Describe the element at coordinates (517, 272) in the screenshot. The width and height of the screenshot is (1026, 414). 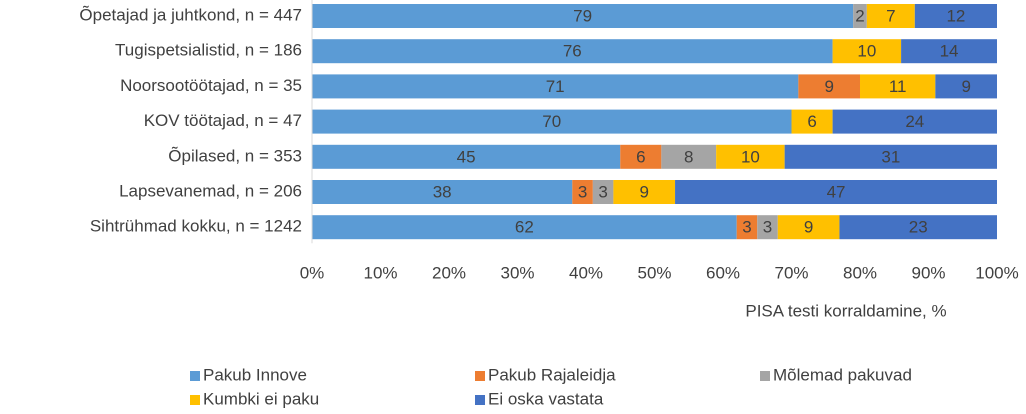
I see `x-tick-label: 30%` at that location.